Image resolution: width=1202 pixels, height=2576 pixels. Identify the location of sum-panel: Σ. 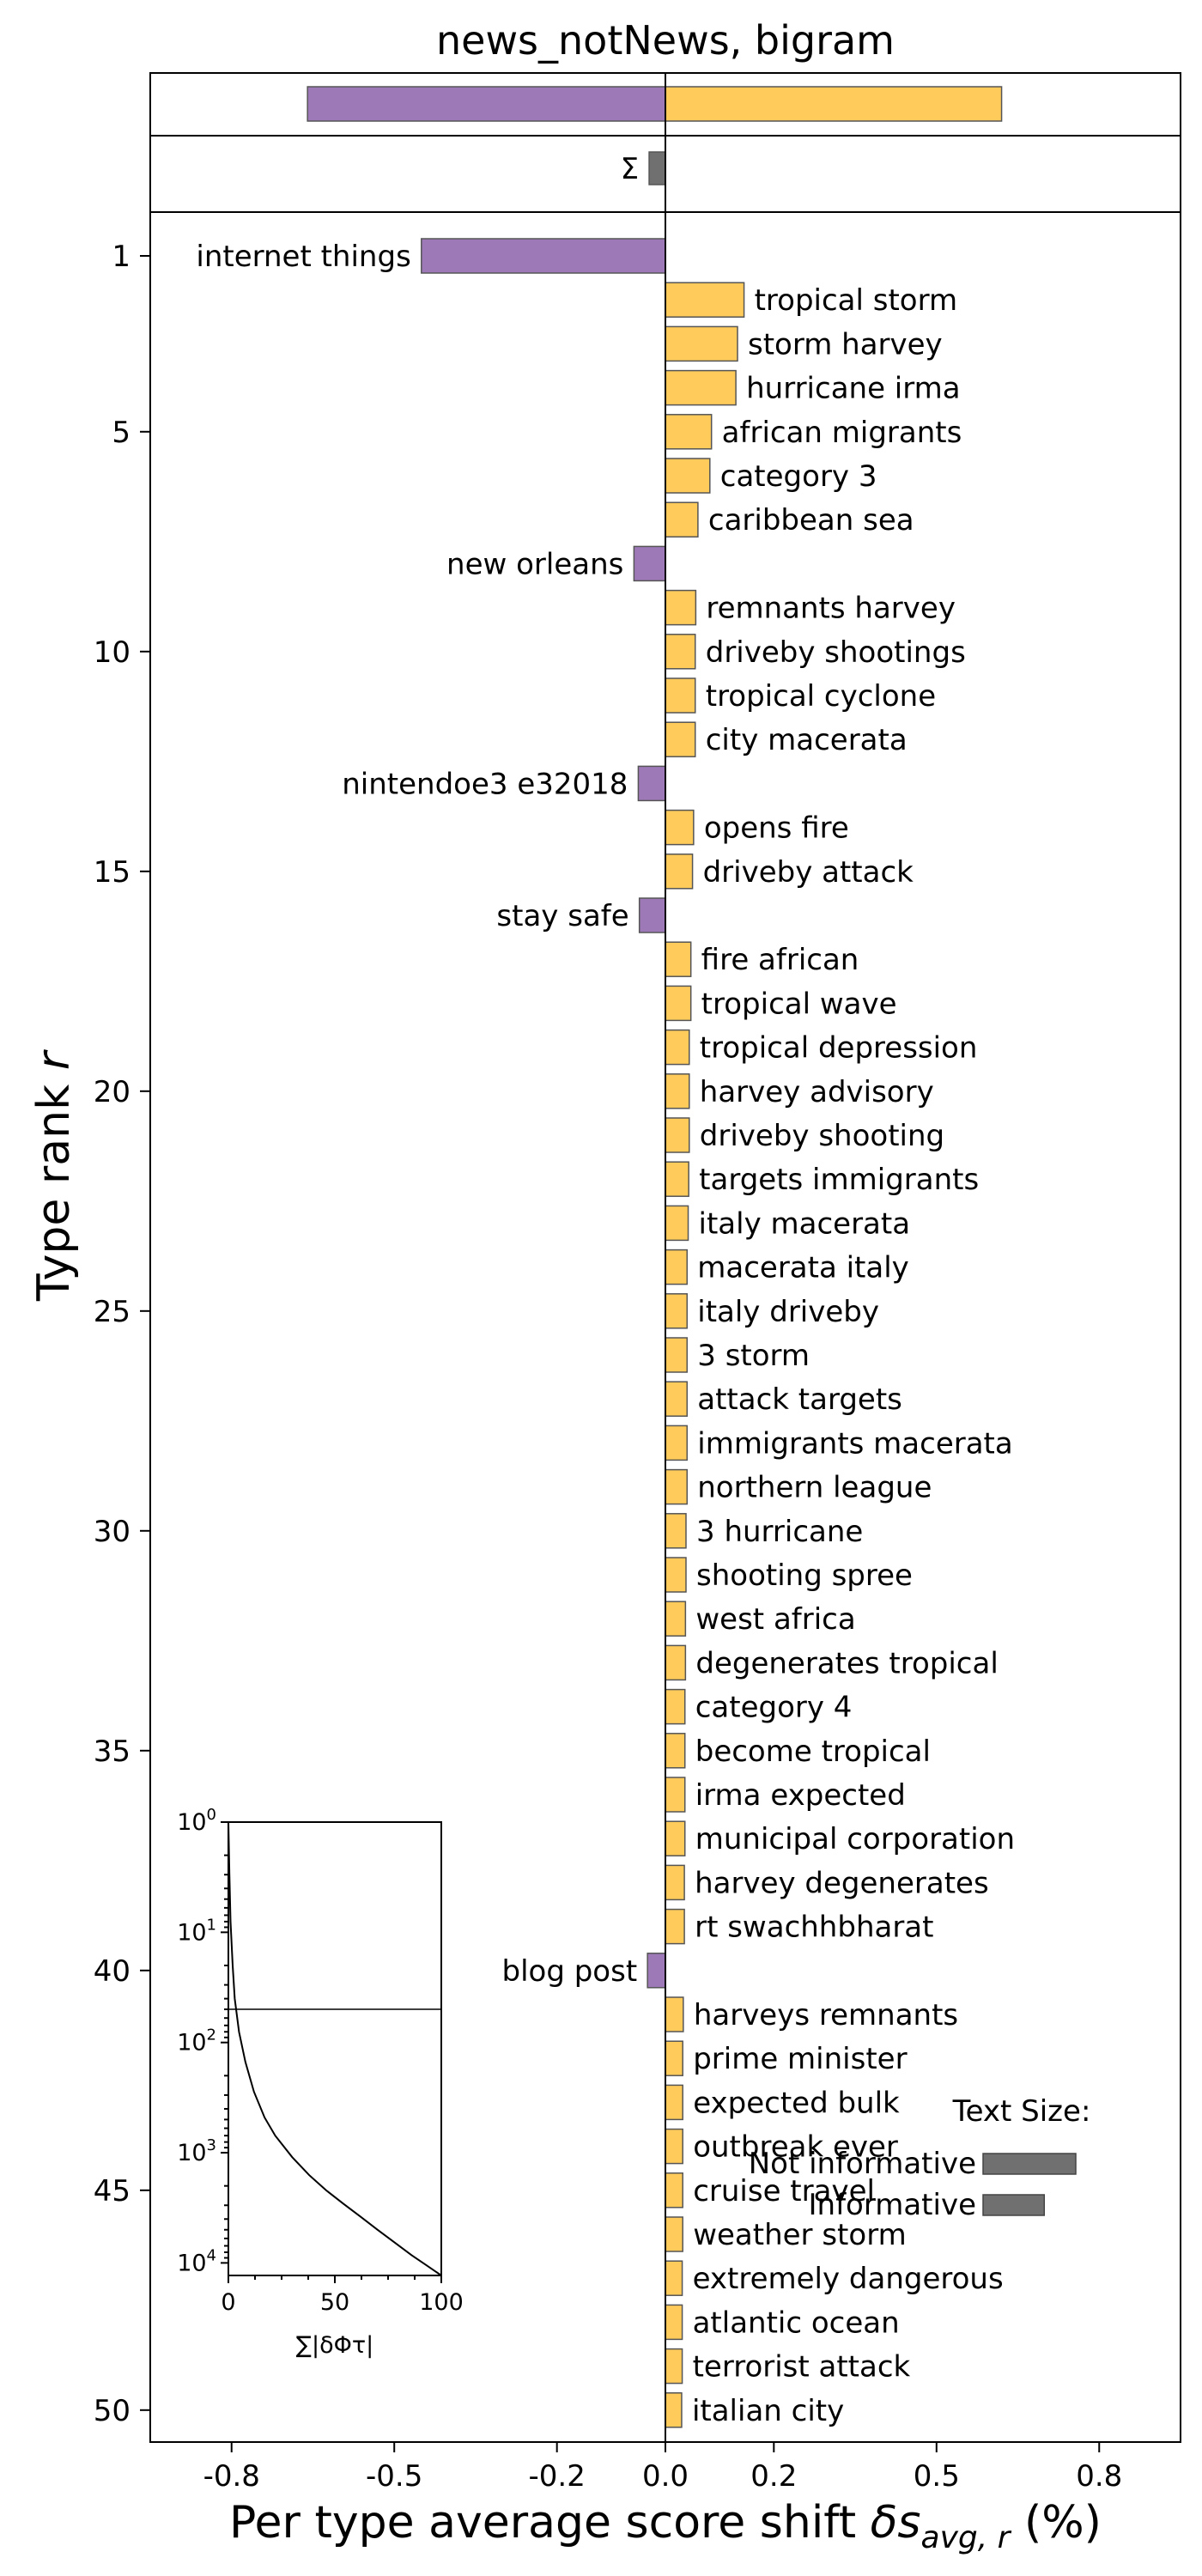
(665, 174).